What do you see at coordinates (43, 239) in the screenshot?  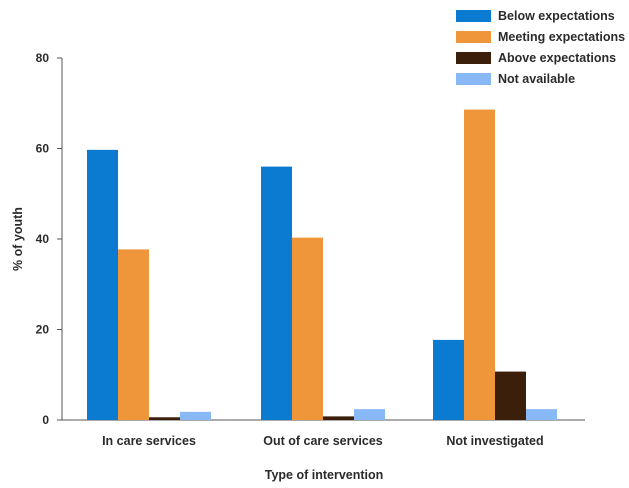 I see `y-tick-label: 40` at bounding box center [43, 239].